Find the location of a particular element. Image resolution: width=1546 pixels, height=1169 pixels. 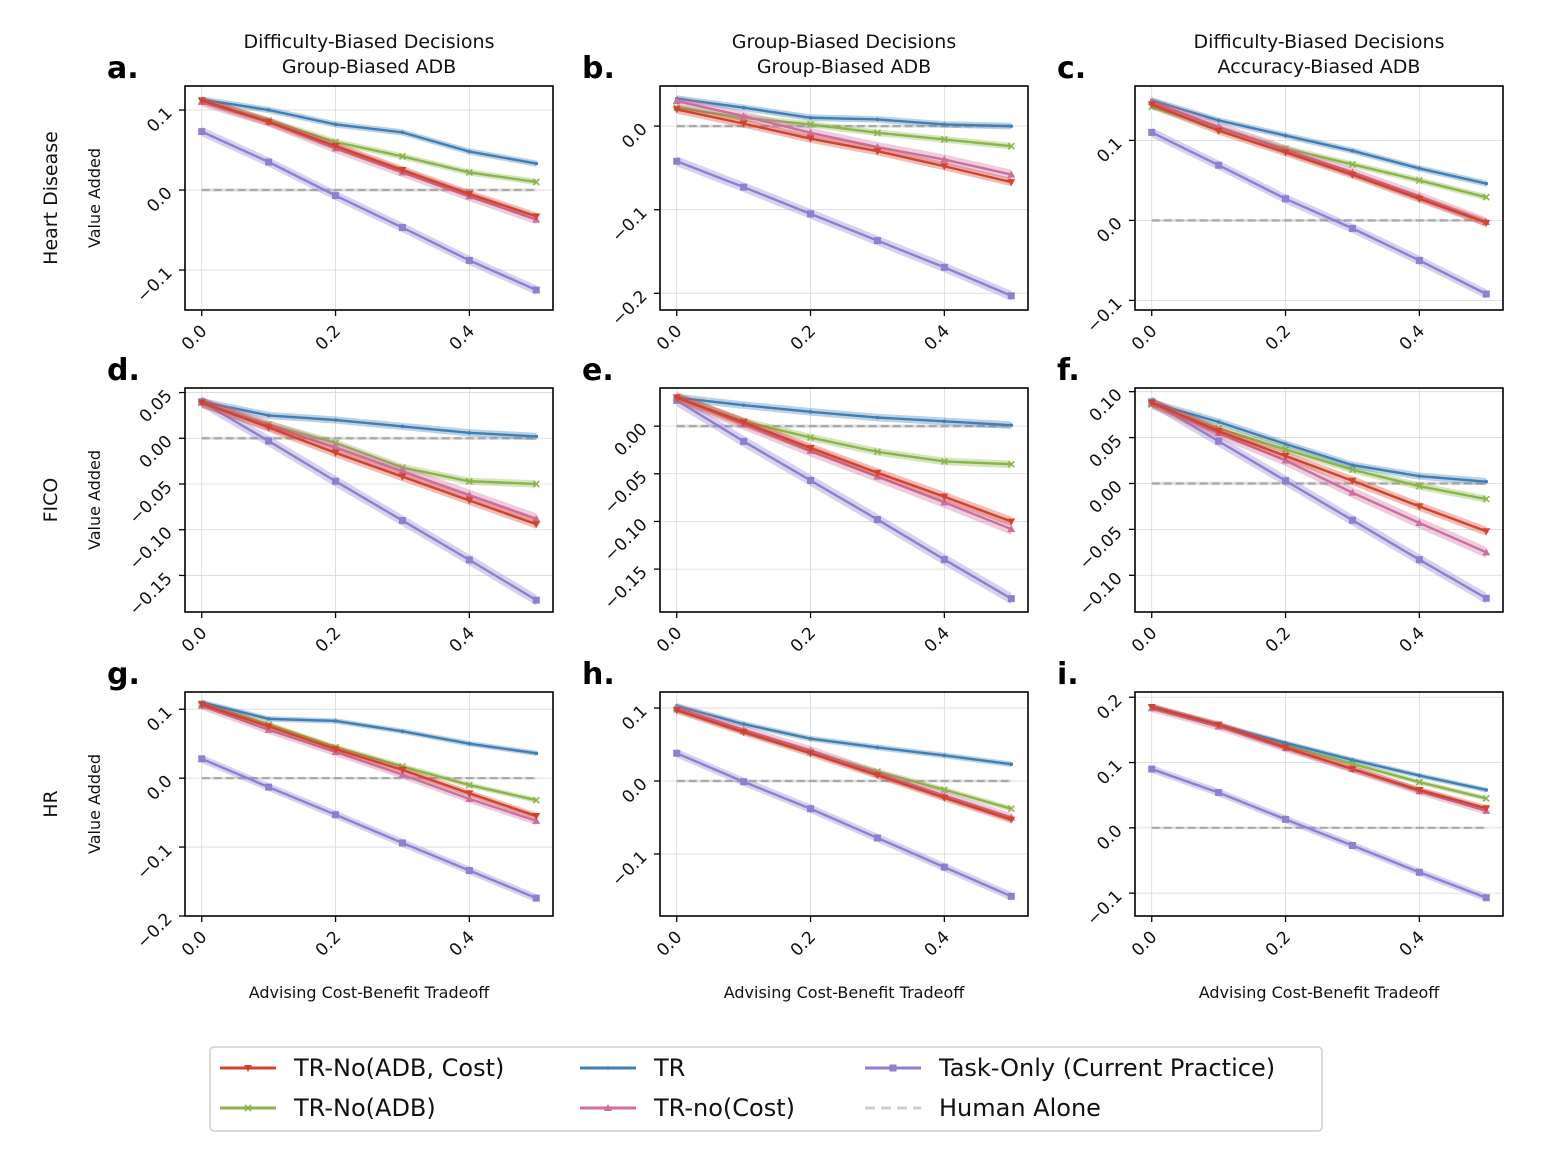

legend-item-task-only-current-practice: Task-Only (Current Practice) is located at coordinates (1070, 1068).